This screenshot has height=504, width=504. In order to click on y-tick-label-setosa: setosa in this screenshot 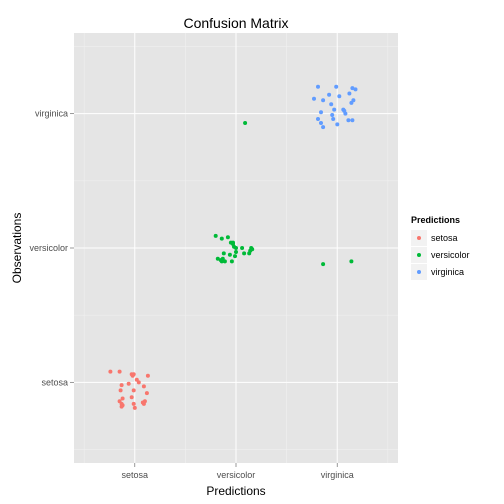, I will do `click(54, 382)`.